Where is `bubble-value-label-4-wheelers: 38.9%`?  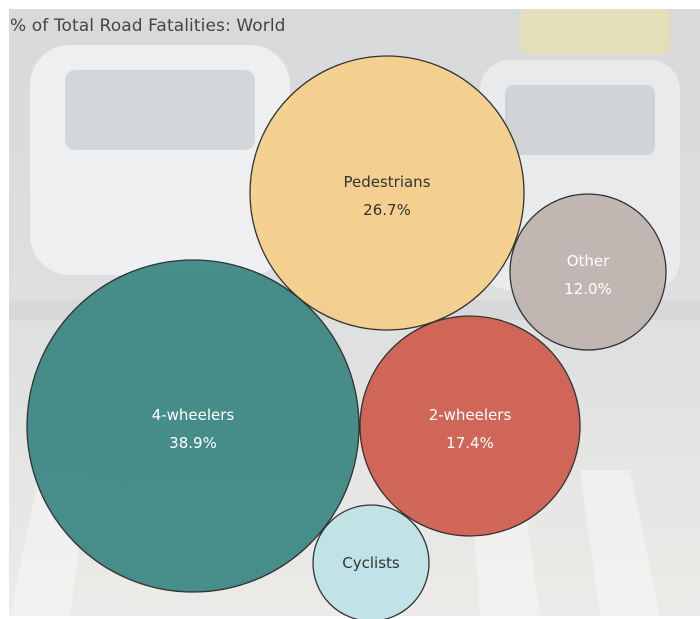
bubble-value-label-4-wheelers: 38.9% is located at coordinates (193, 443).